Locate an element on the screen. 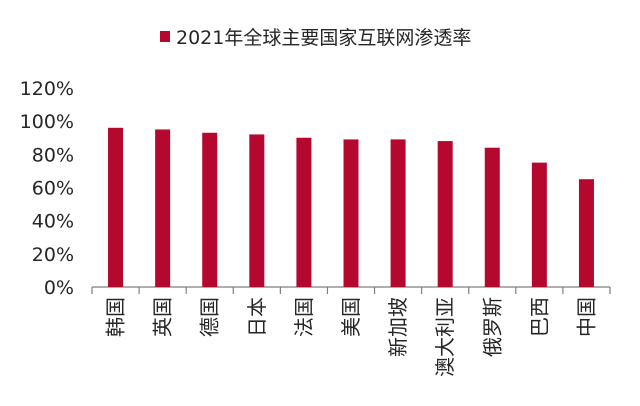 The height and width of the screenshot is (406, 640). x-tick-label: 美国 is located at coordinates (351, 317).